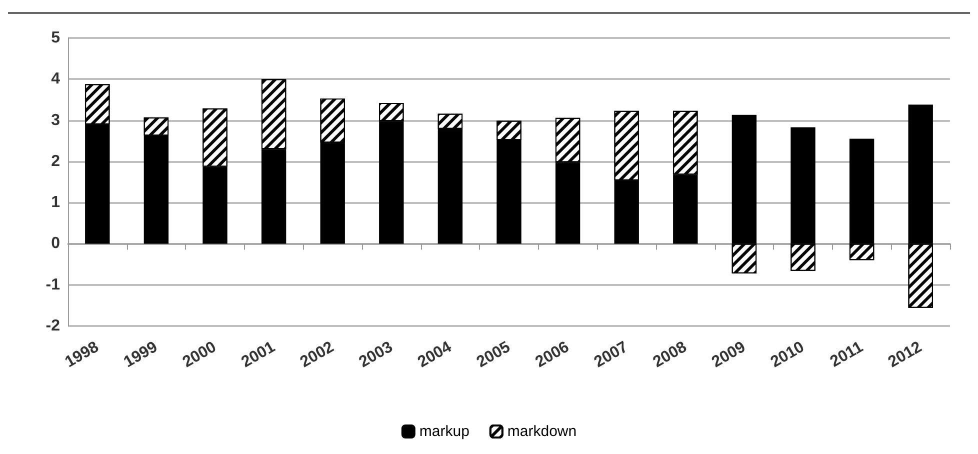  Describe the element at coordinates (317, 355) in the screenshot. I see `x-tick-label: 2002` at that location.